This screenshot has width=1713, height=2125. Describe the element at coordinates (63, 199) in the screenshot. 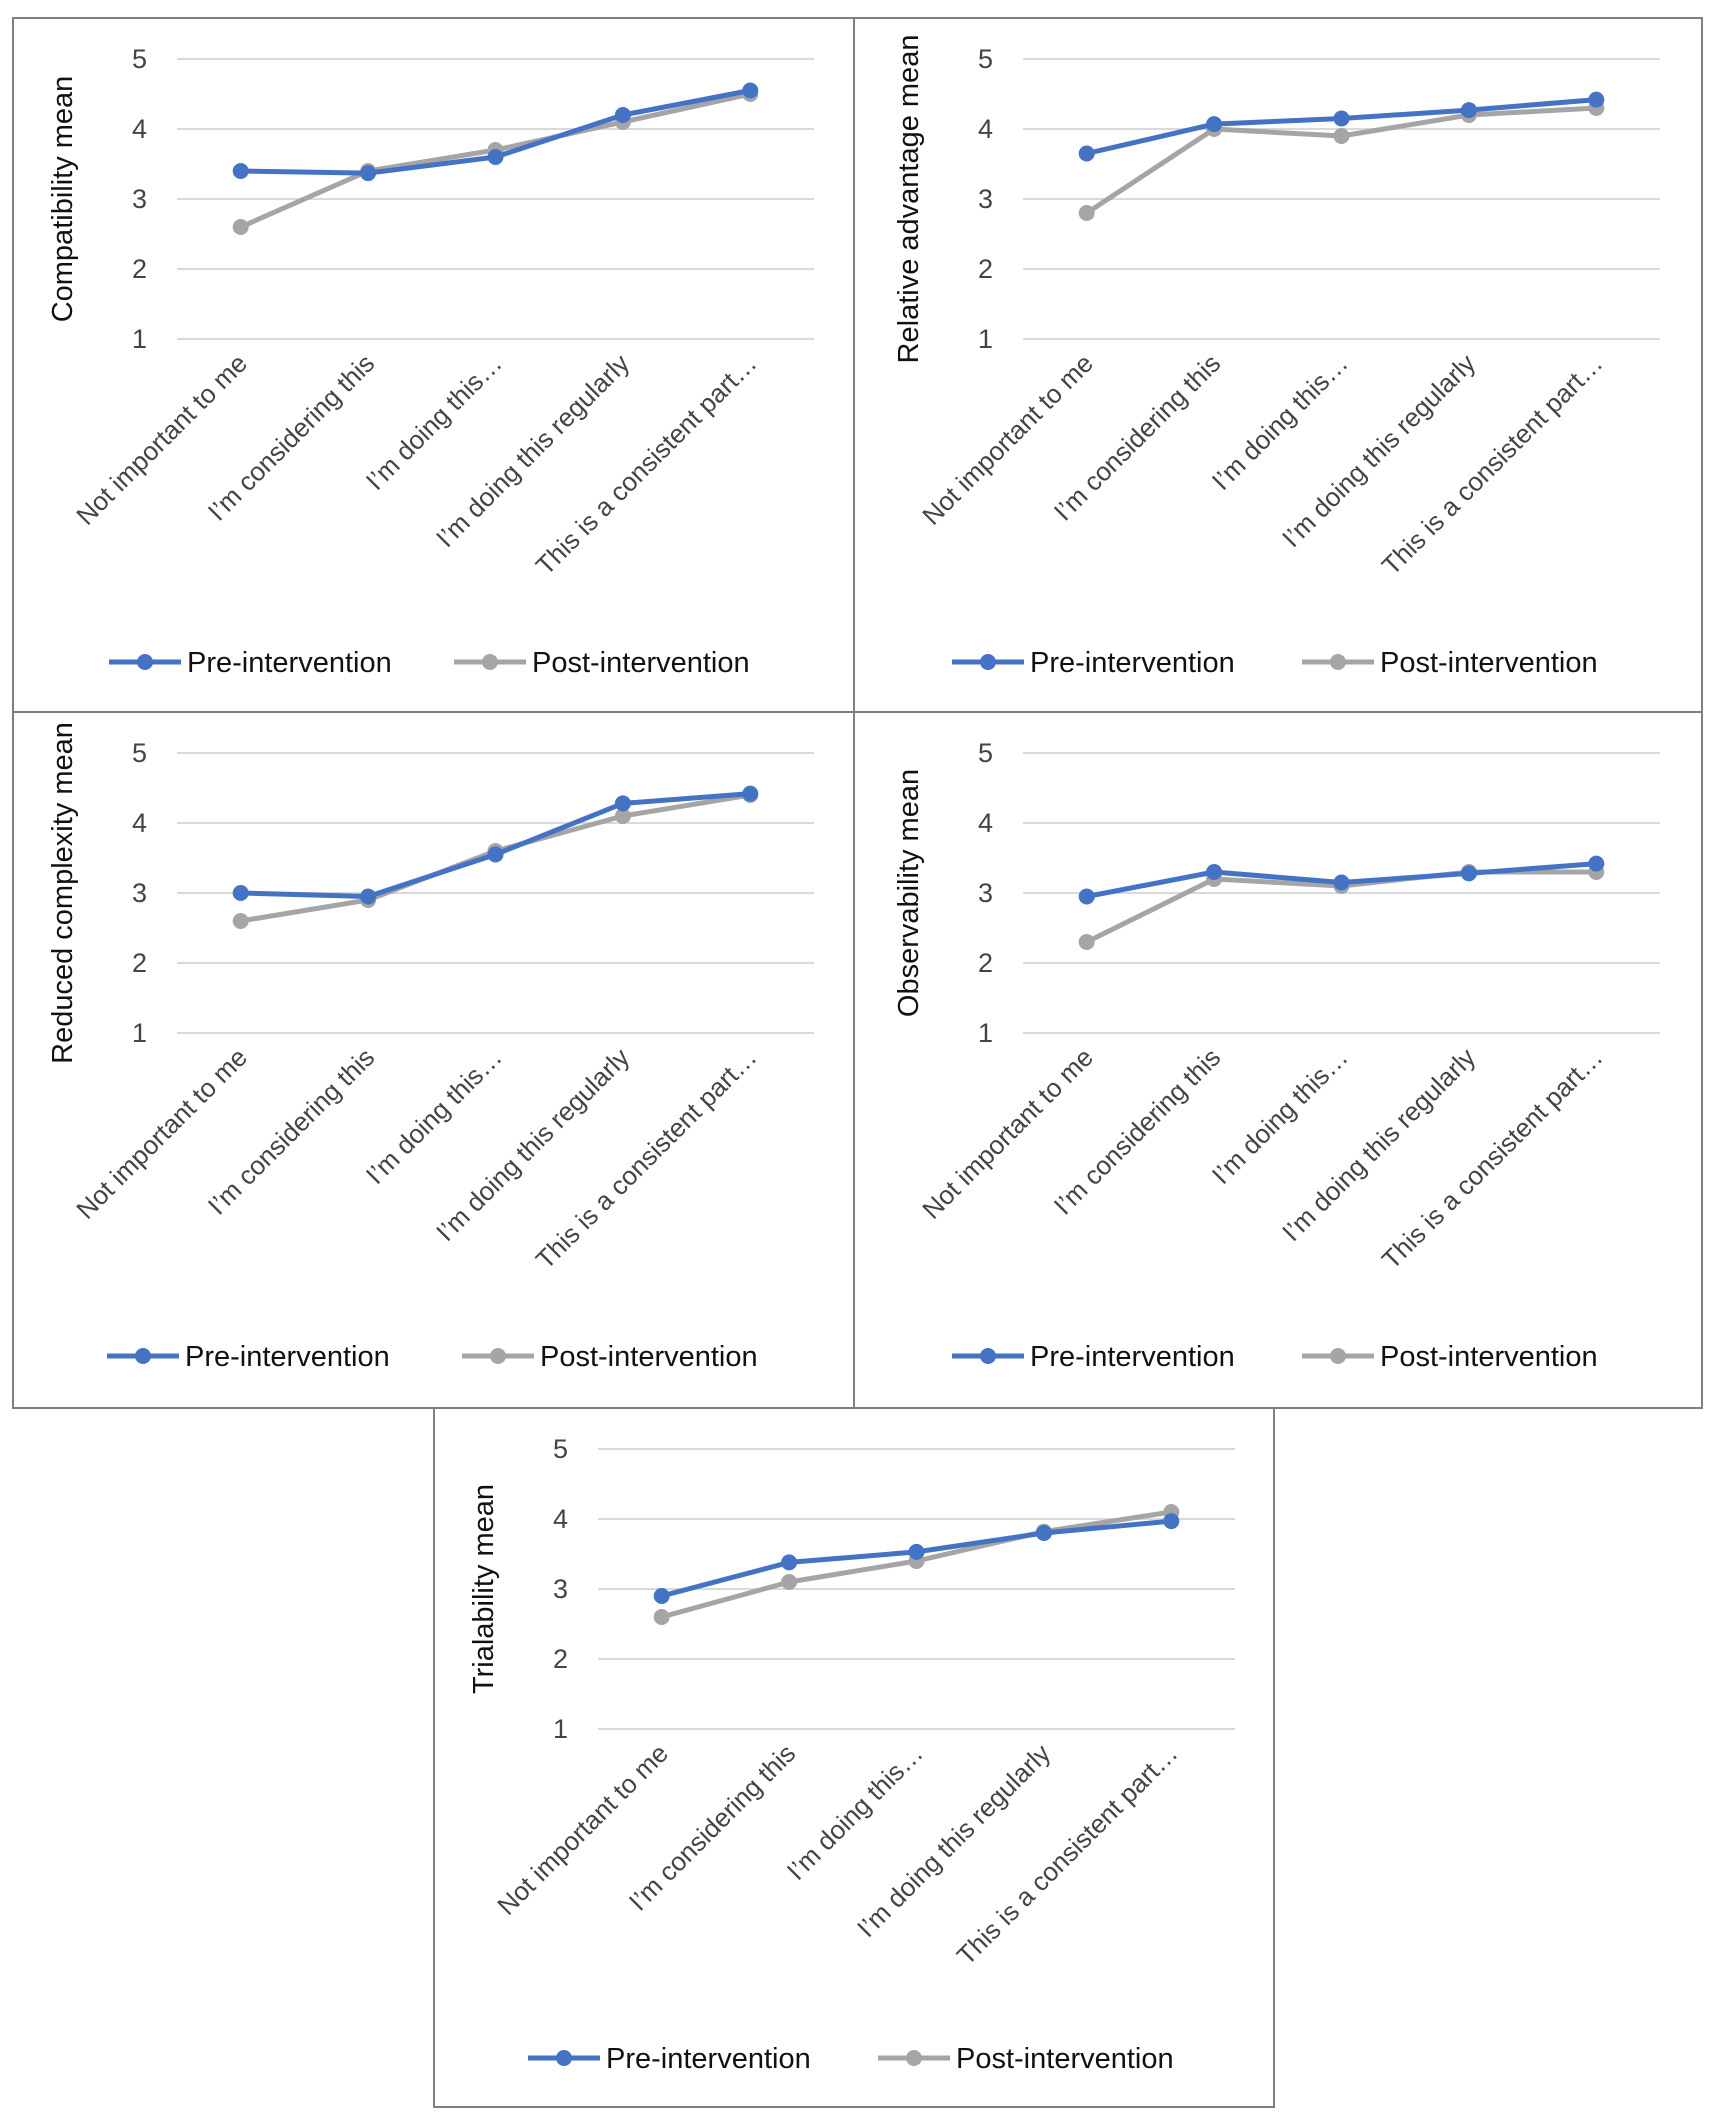

I see `y-axis-label: Compatibility mean` at that location.